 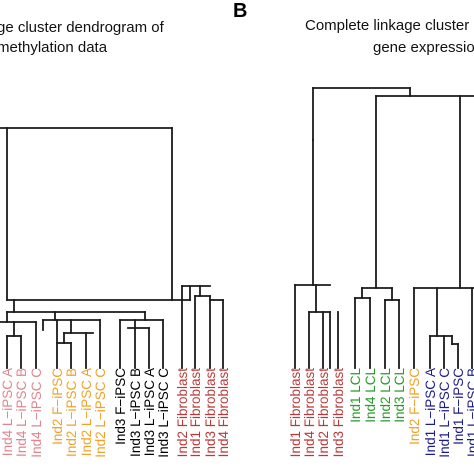 I want to click on panel-a-title-line-2: methylation data, so click(x=54, y=47).